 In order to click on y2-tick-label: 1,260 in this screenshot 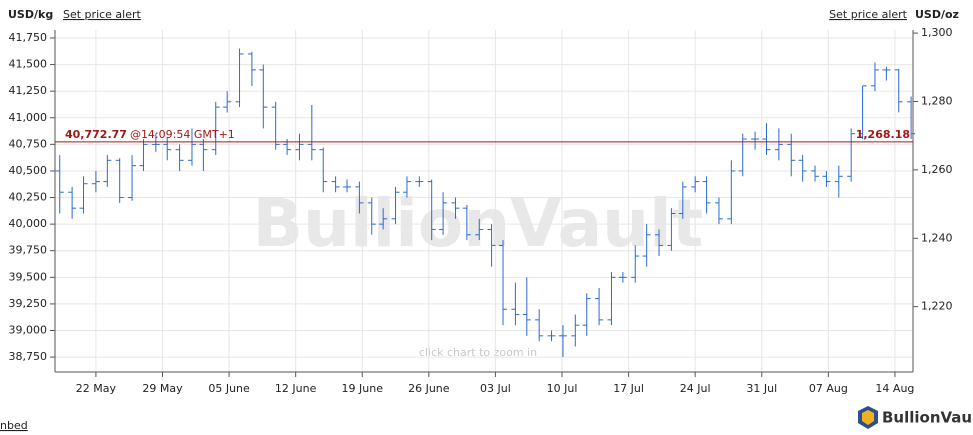, I will do `click(937, 169)`.